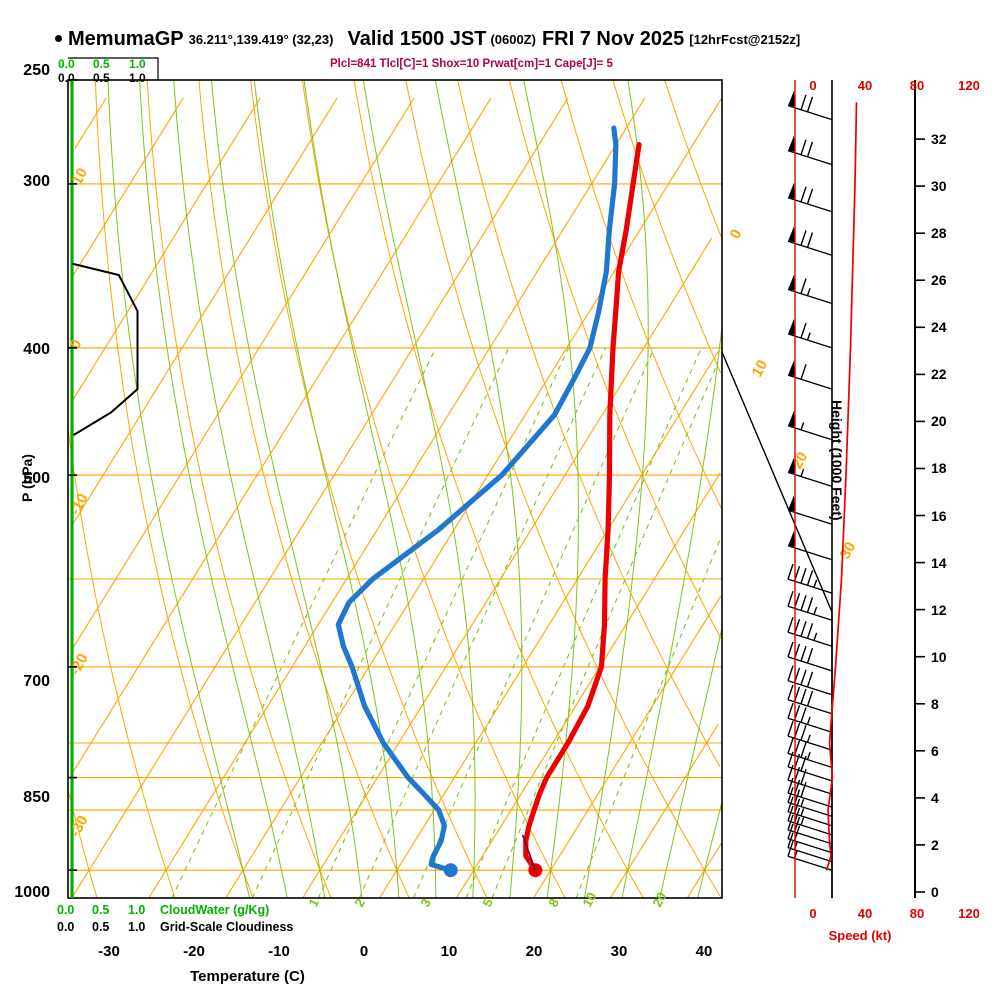 The image size is (1000, 1000). What do you see at coordinates (66, 910) in the screenshot?
I see `cloudwater-bottom-tick-0: 0.0` at bounding box center [66, 910].